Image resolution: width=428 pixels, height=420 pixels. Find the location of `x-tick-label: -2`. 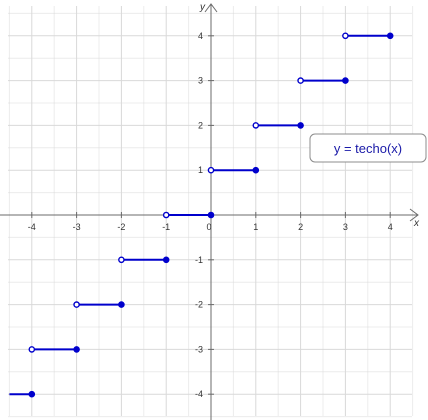

x-tick-label: -2 is located at coordinates (121, 227).